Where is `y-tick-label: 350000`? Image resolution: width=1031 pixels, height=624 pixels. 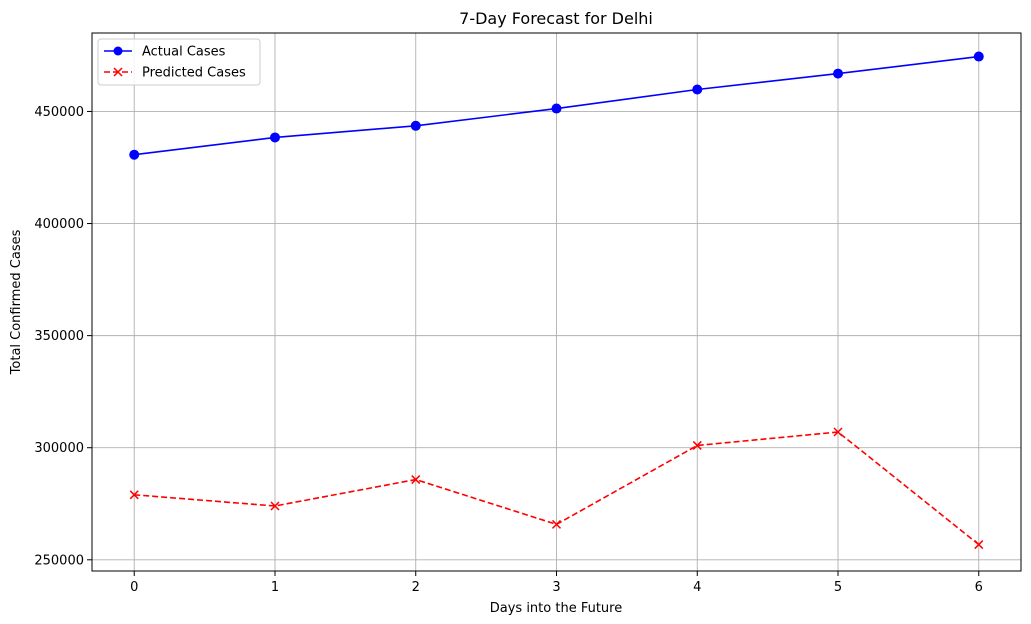 y-tick-label: 350000 is located at coordinates (59, 336).